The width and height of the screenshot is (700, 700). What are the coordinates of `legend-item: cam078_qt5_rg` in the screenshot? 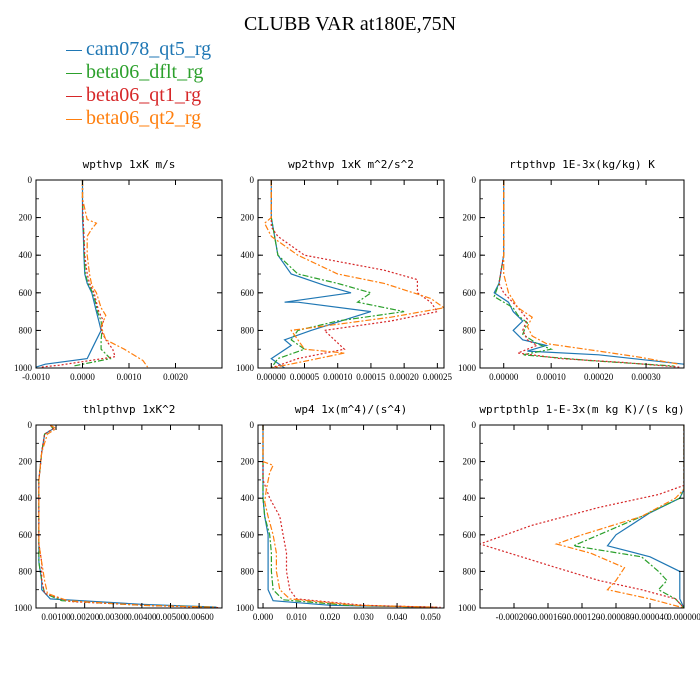 It's located at (138, 49).